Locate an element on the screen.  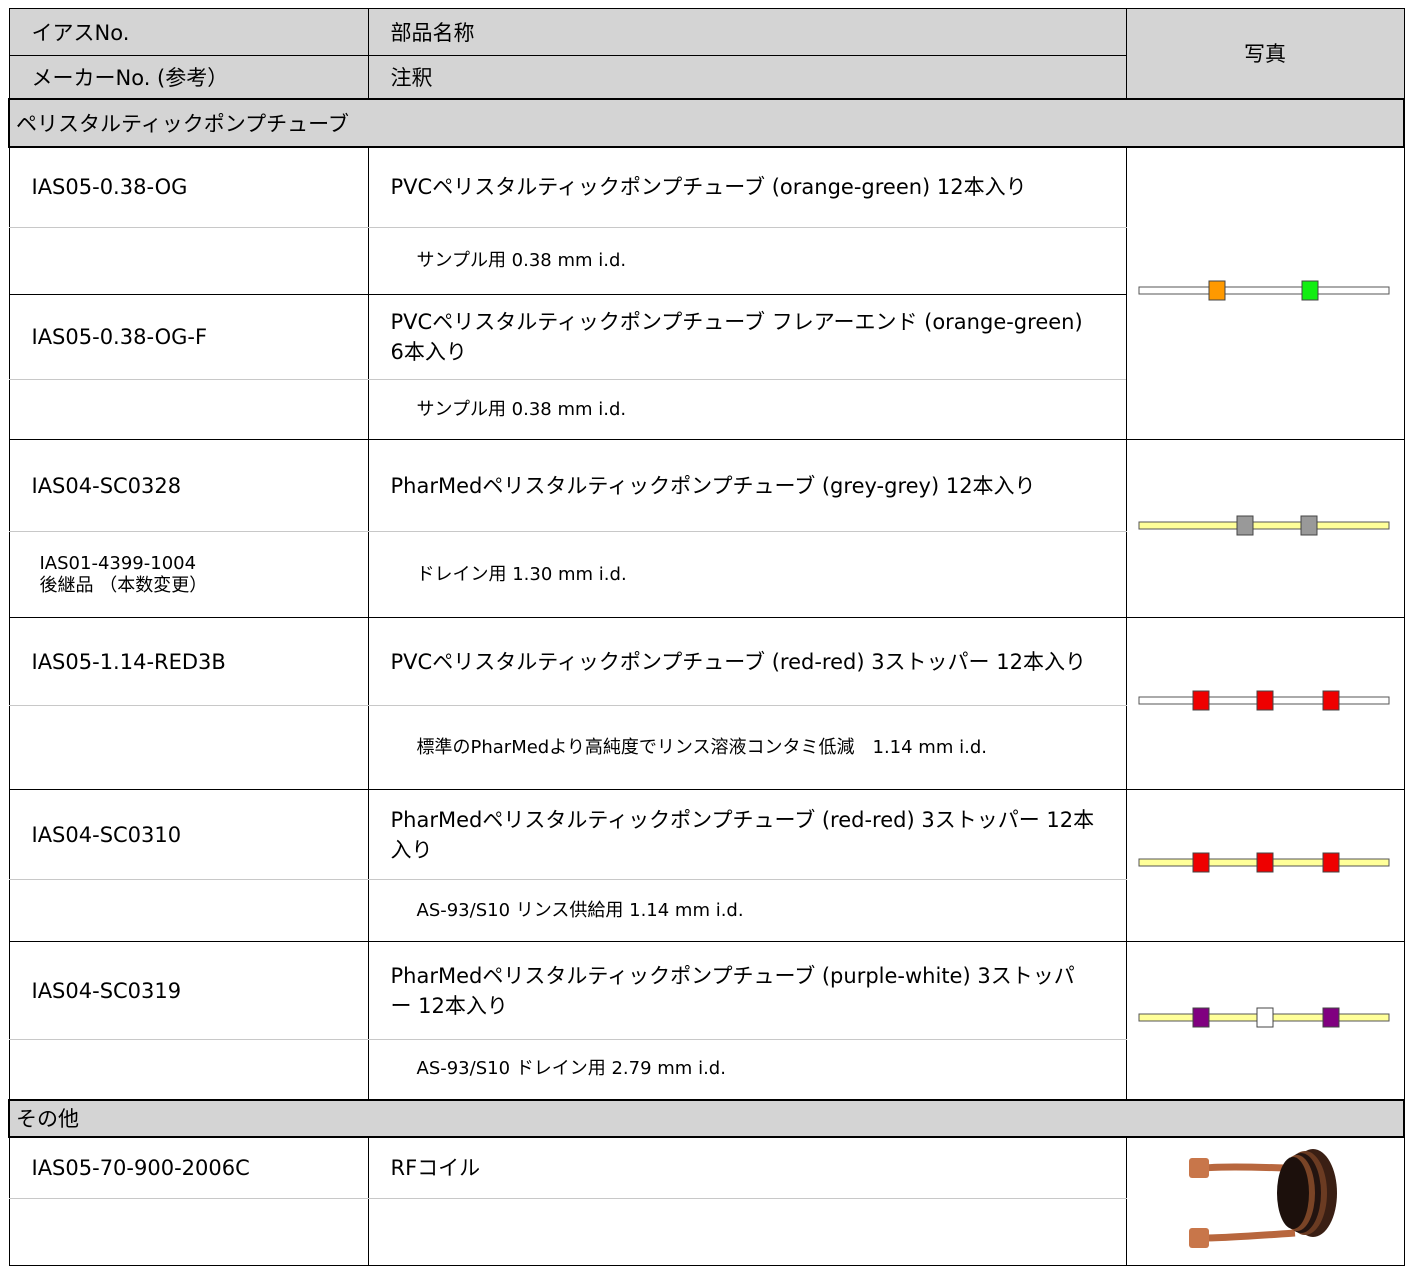
header-cell: イアスNo. is located at coordinates (188, 32).